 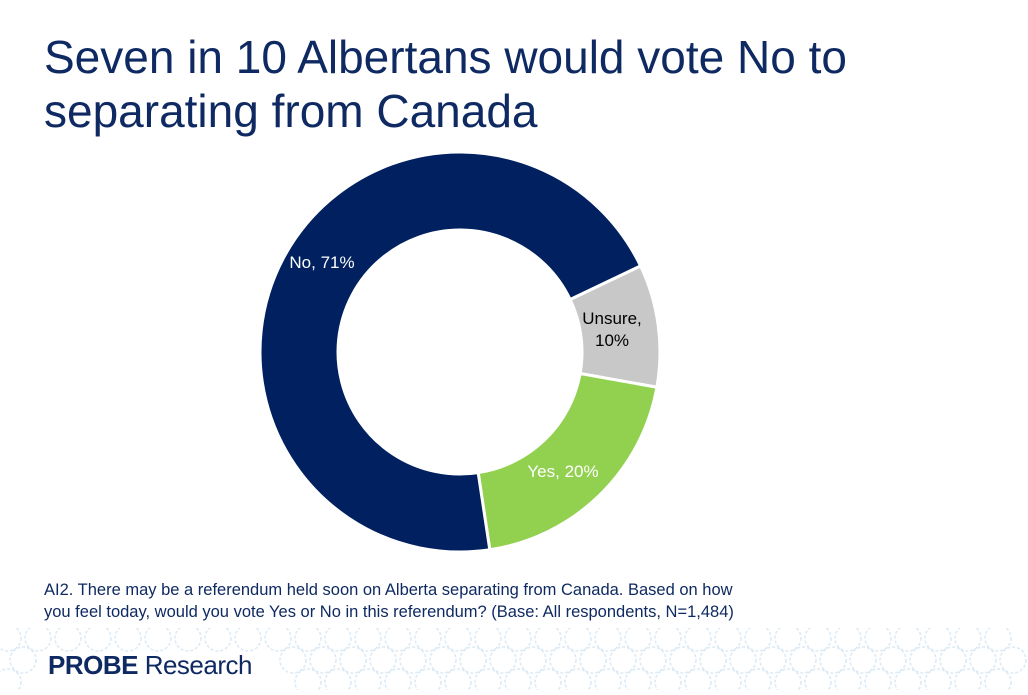 I want to click on chart-title-line-2: separating from Canada, so click(x=291, y=111).